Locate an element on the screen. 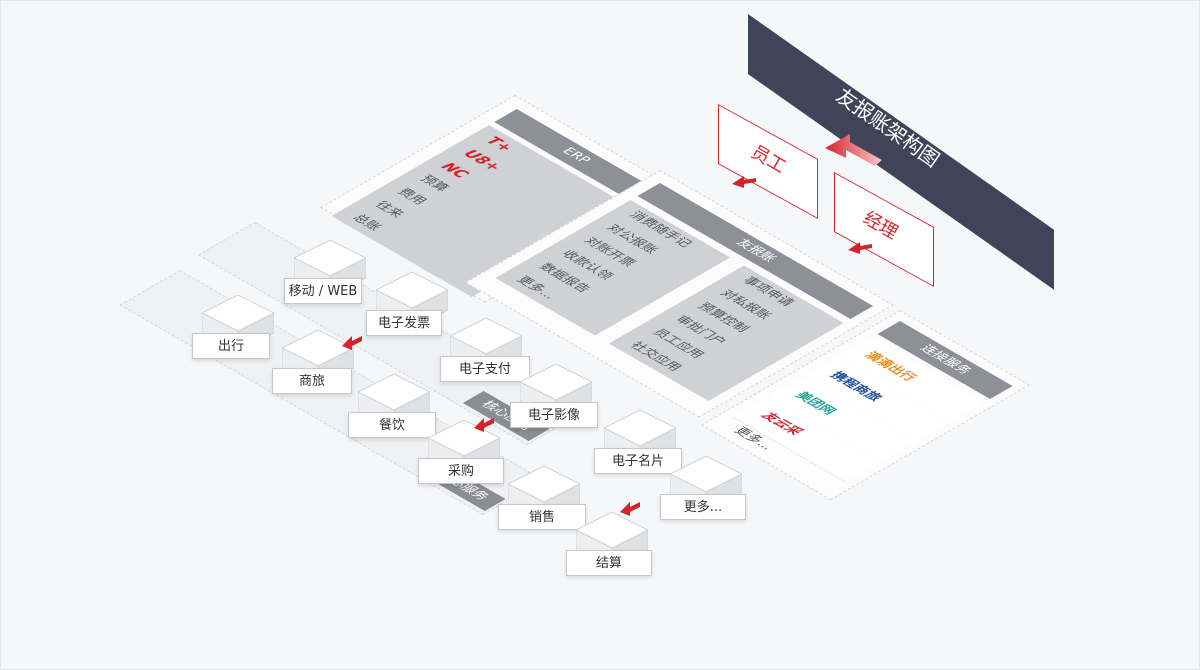  incoming-arrow-icon is located at coordinates (853, 150).